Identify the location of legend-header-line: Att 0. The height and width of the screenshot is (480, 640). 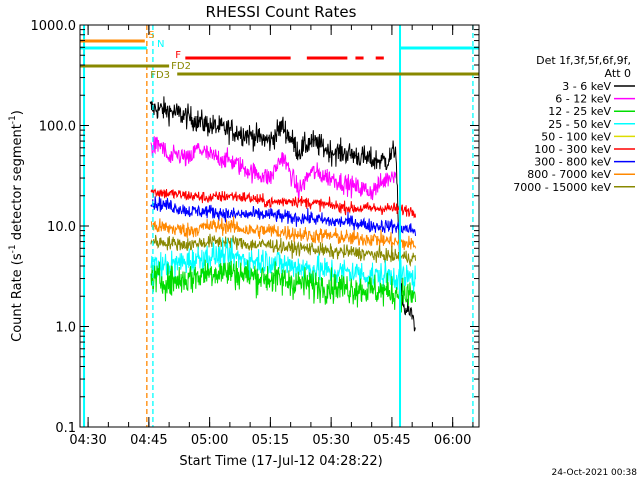
(618, 73).